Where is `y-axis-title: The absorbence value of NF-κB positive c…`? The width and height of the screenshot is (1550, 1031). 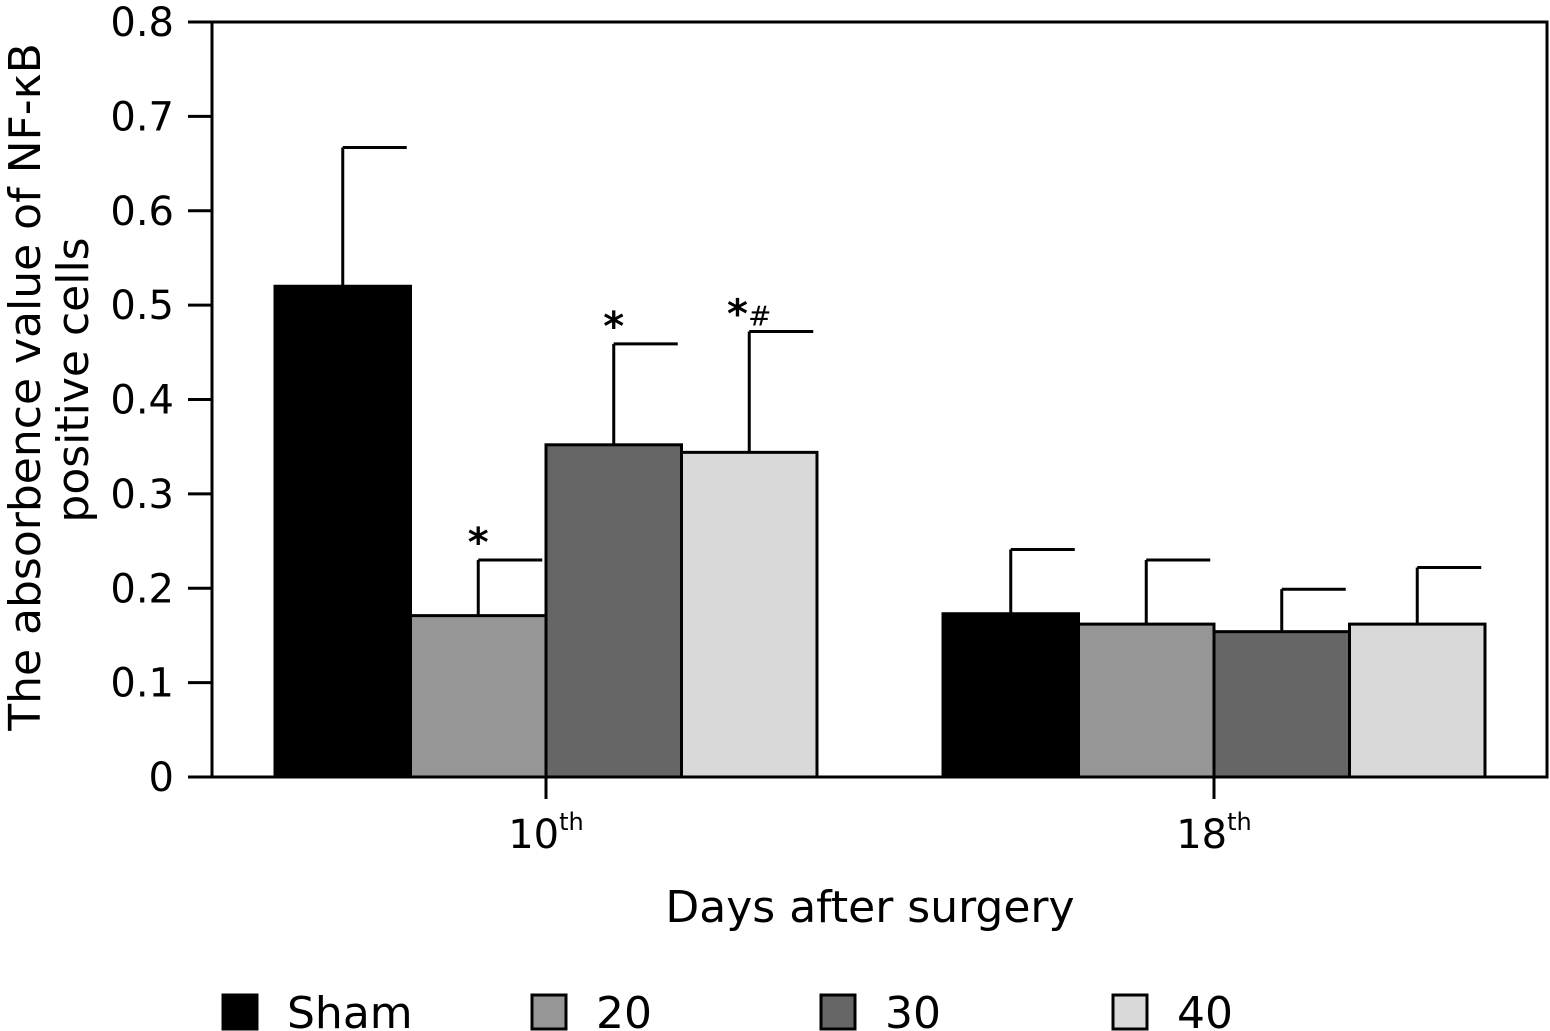 y-axis-title: The absorbence value of NF-κB positive c… is located at coordinates (49, 380).